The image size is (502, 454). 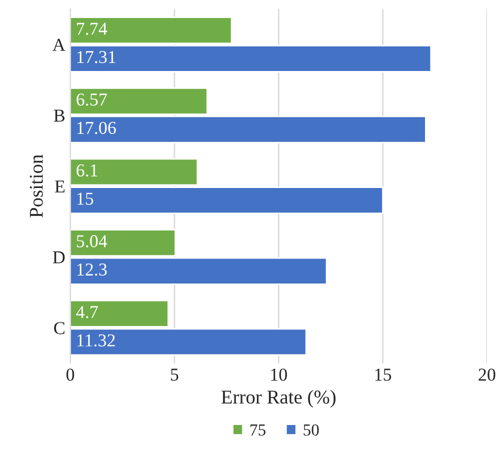 I want to click on data-label: 11.32, so click(x=96, y=340).